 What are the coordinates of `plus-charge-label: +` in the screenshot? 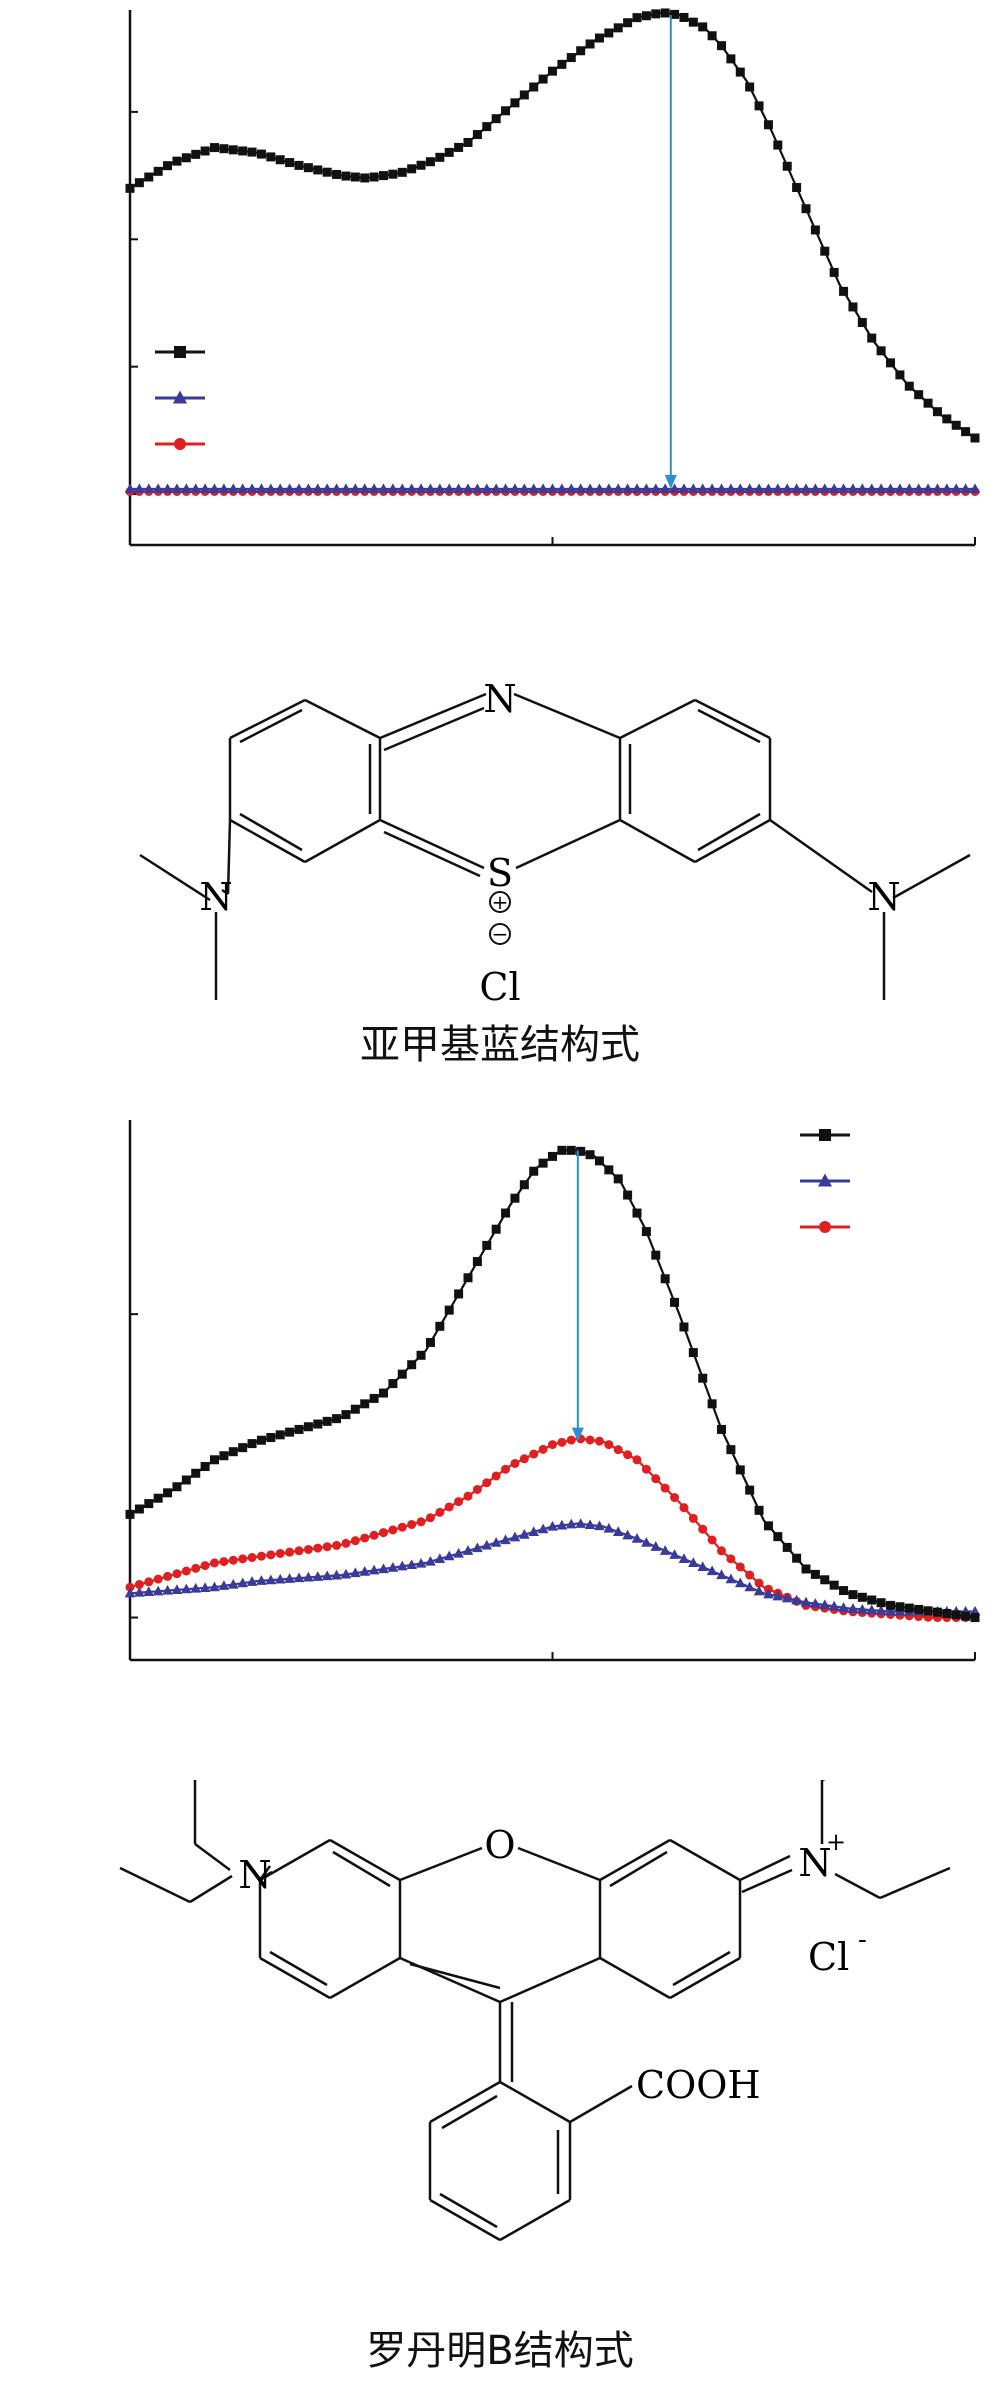 It's located at (500, 902).